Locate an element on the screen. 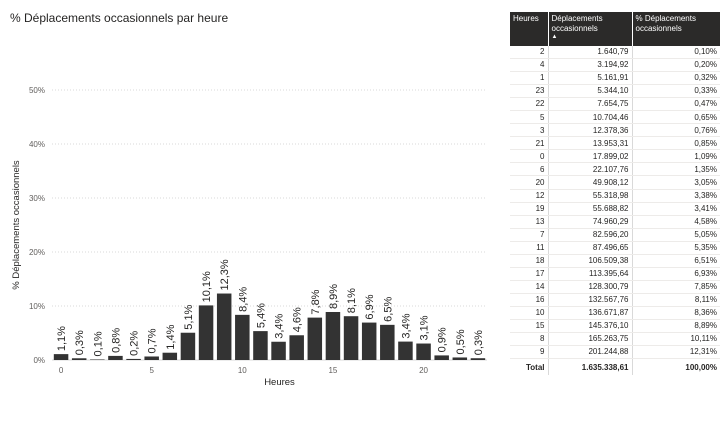 This screenshot has width=720, height=421. table-row: 6 22.107,76 1,35% is located at coordinates (615, 169).